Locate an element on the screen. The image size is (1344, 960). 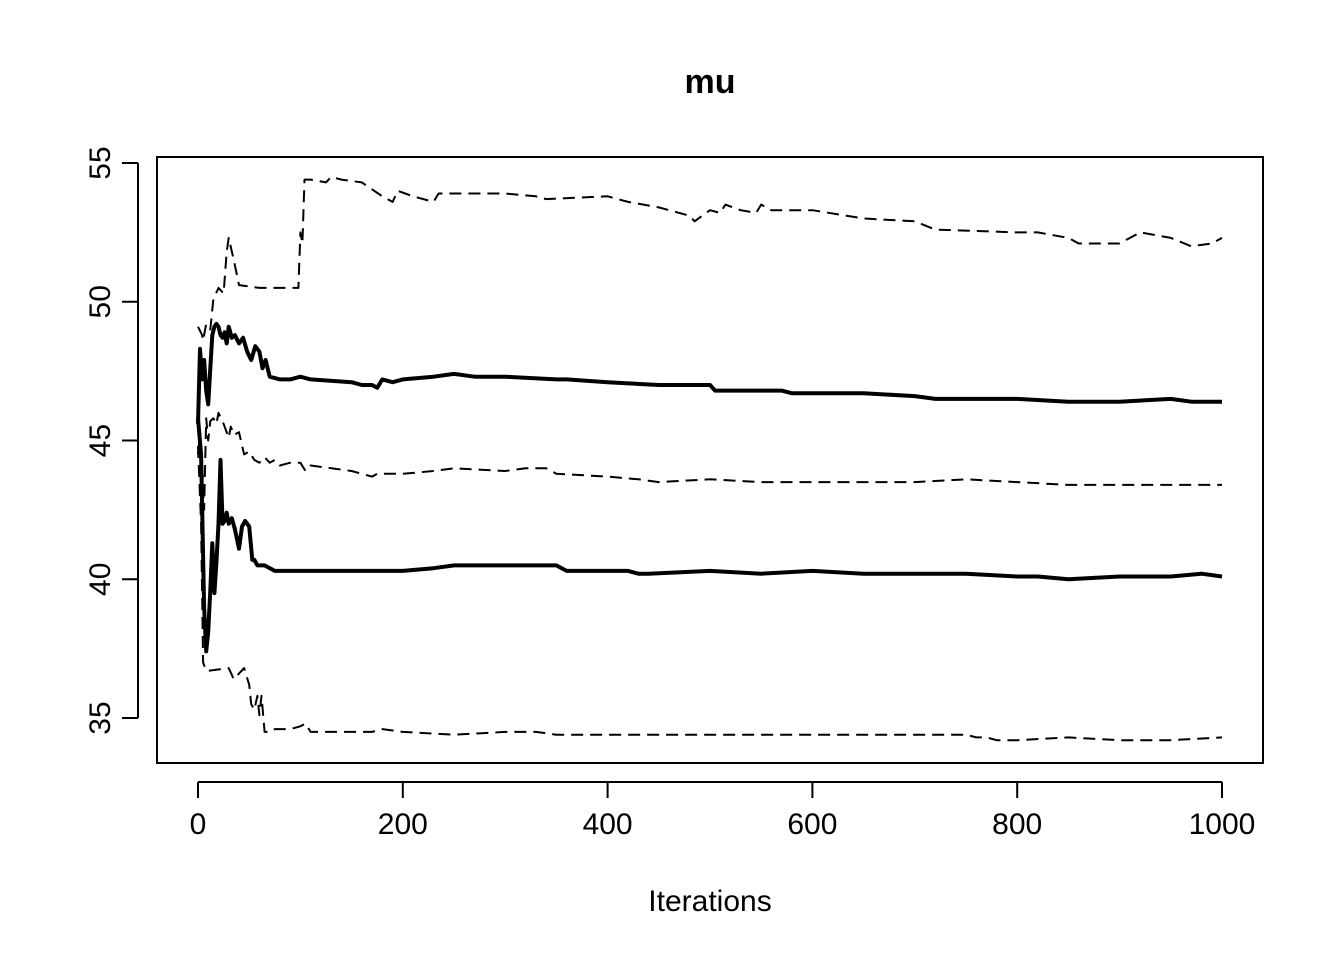
x-axis: 0 200 400 600 800 1000 is located at coordinates (723, 811).